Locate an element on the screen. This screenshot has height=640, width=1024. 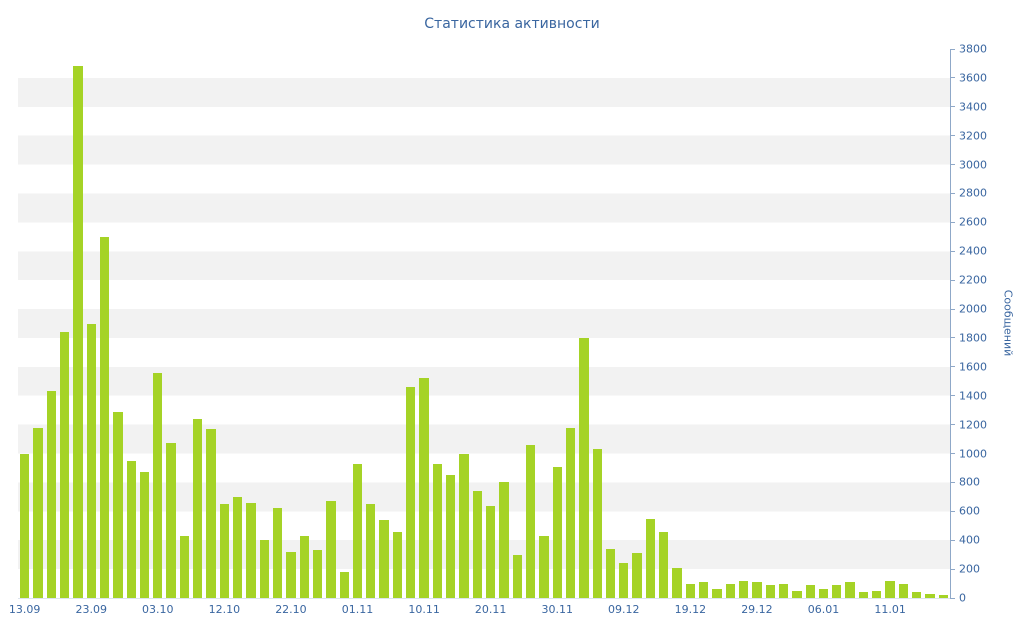
y-tick-label: 3800 is located at coordinates (973, 49).